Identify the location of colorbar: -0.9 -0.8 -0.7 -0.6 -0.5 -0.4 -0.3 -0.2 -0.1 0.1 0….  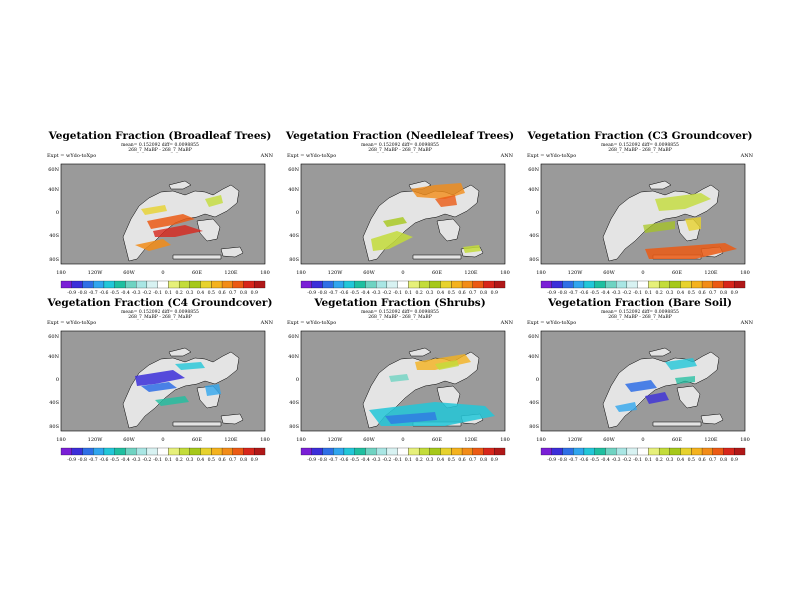
(643, 288).